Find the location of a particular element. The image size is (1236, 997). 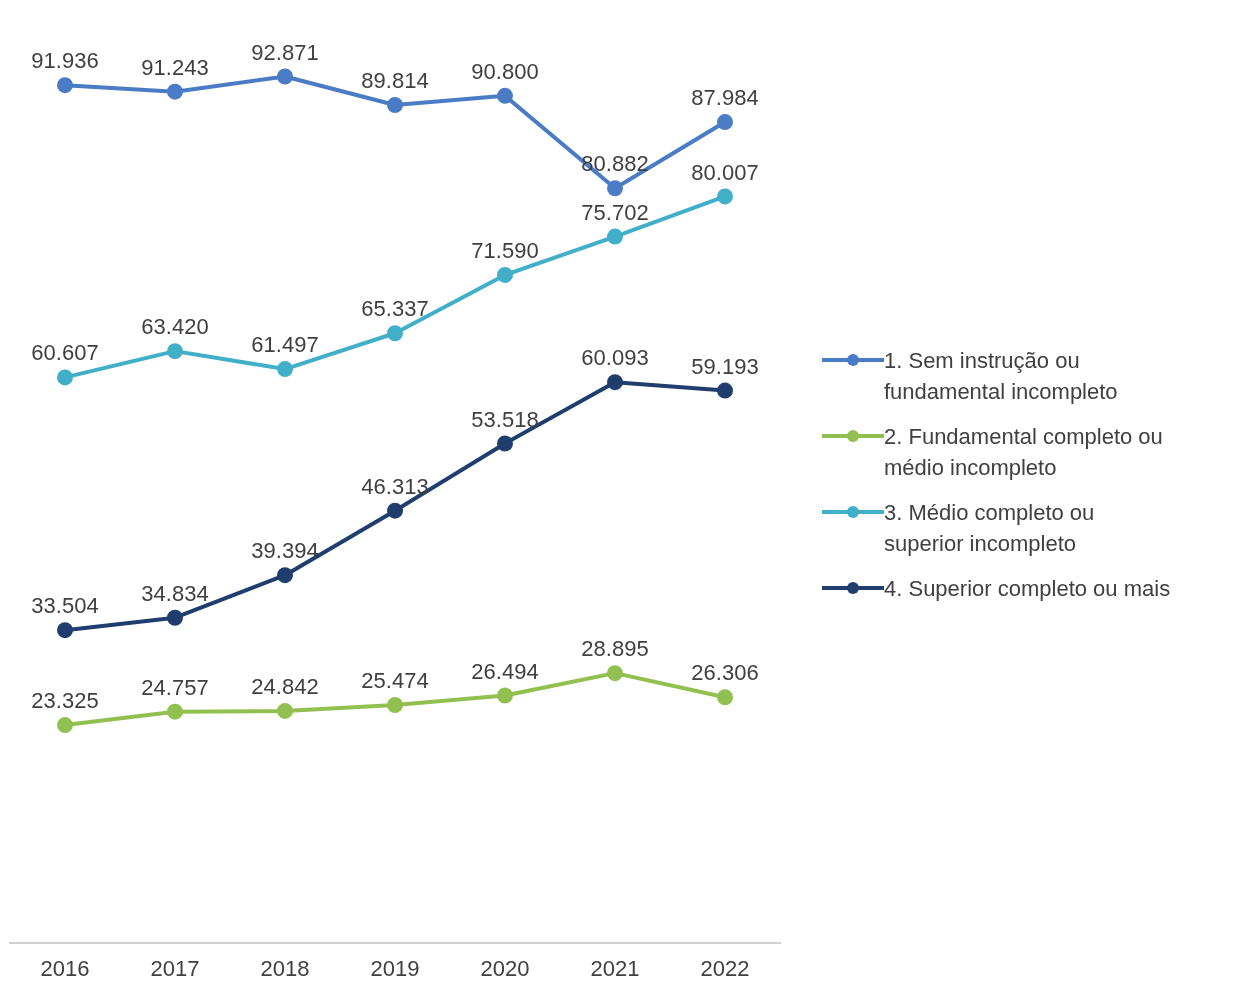

legend-label: 2. Fundamental completo ou médio incompleto is located at coordinates (1024, 452).